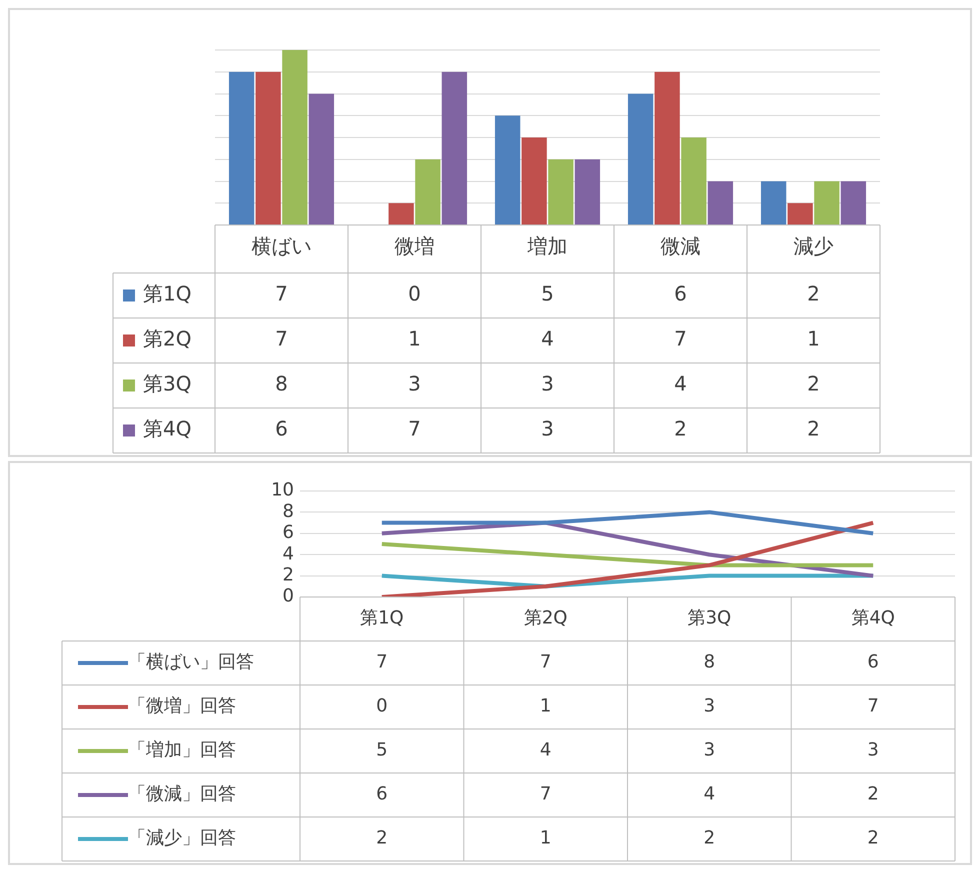  Describe the element at coordinates (167, 338) in the screenshot. I see `legend-label: 第2Q` at that location.